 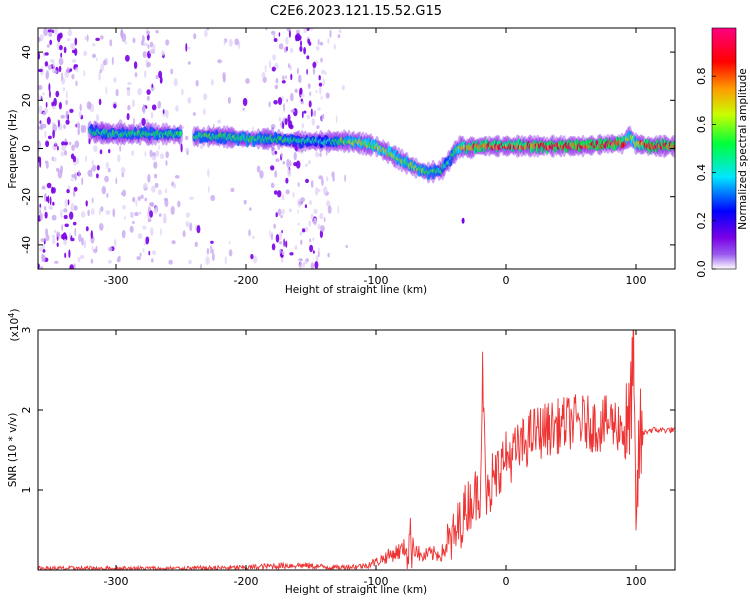 I want to click on x-tick-label: 0, so click(x=506, y=581).